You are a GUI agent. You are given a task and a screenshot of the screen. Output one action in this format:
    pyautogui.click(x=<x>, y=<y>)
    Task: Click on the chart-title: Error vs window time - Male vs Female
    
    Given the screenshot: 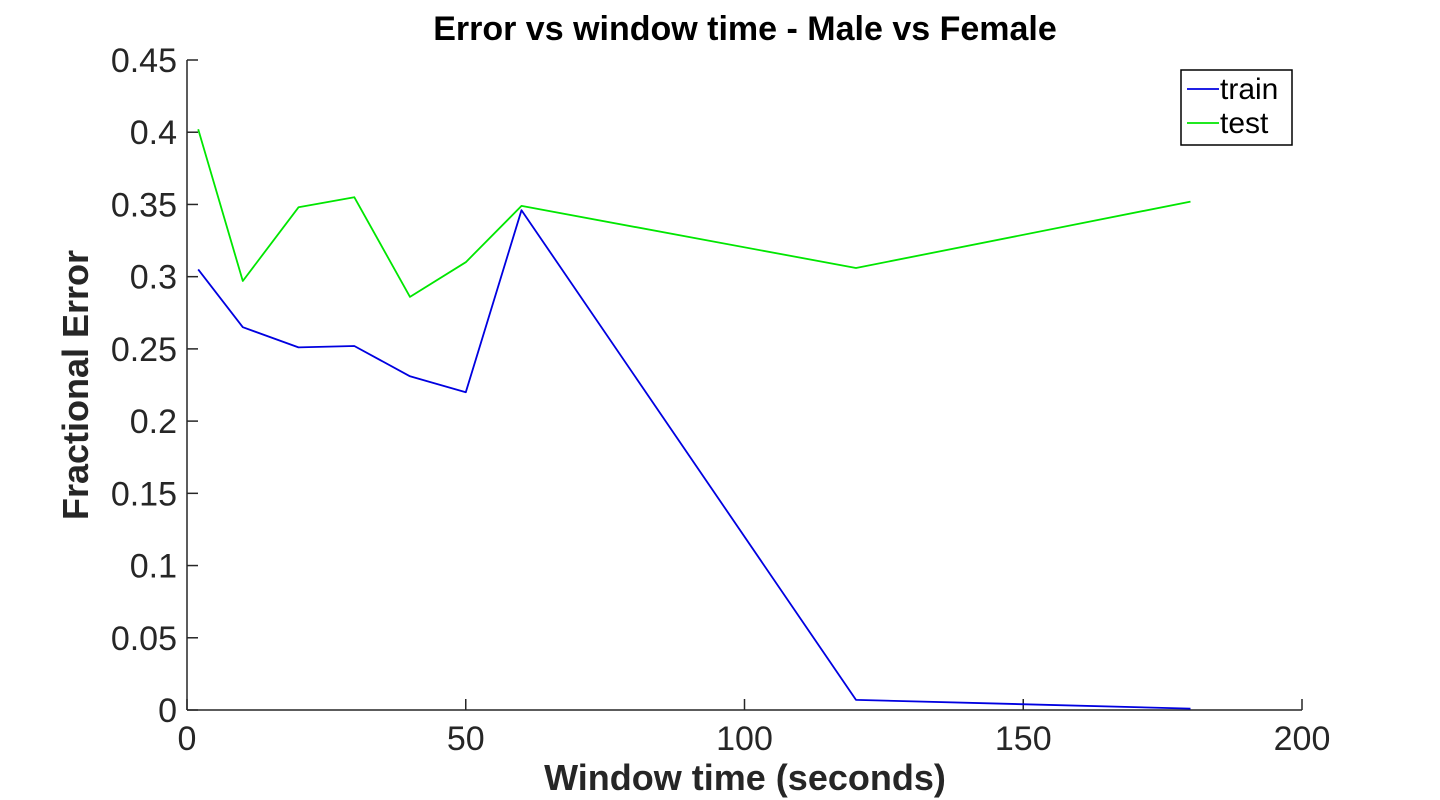 What is the action you would take?
    pyautogui.click(x=745, y=29)
    